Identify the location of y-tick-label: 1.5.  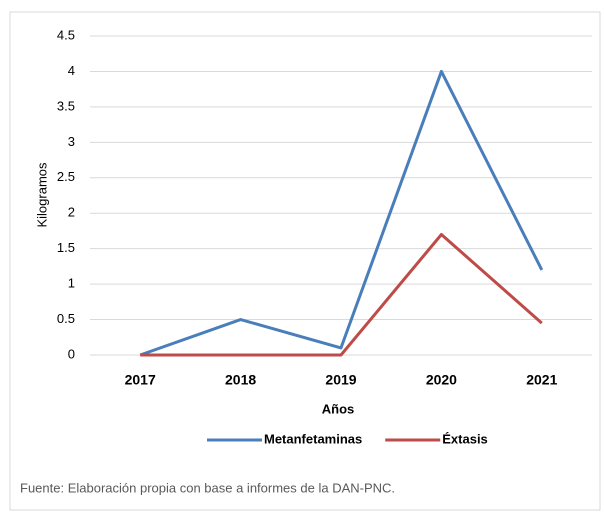
(66, 247).